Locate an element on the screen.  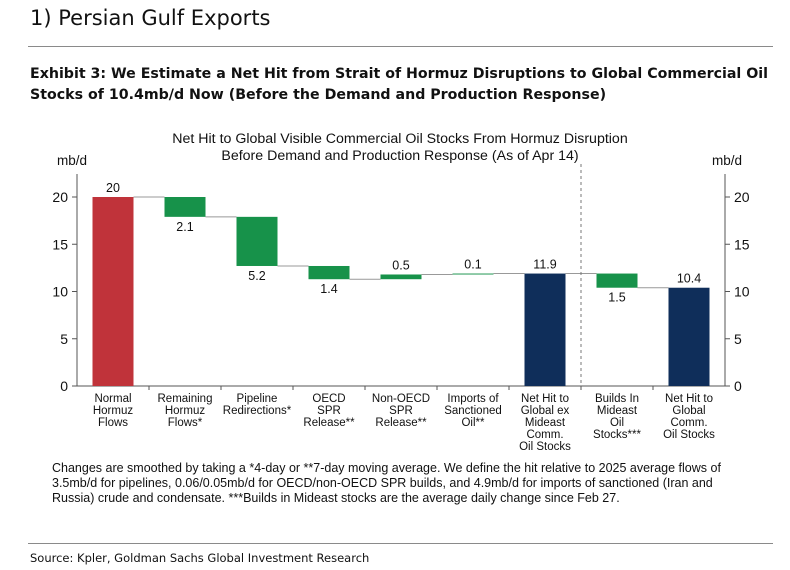
y-tick-label-left: 10 is located at coordinates (60, 292).